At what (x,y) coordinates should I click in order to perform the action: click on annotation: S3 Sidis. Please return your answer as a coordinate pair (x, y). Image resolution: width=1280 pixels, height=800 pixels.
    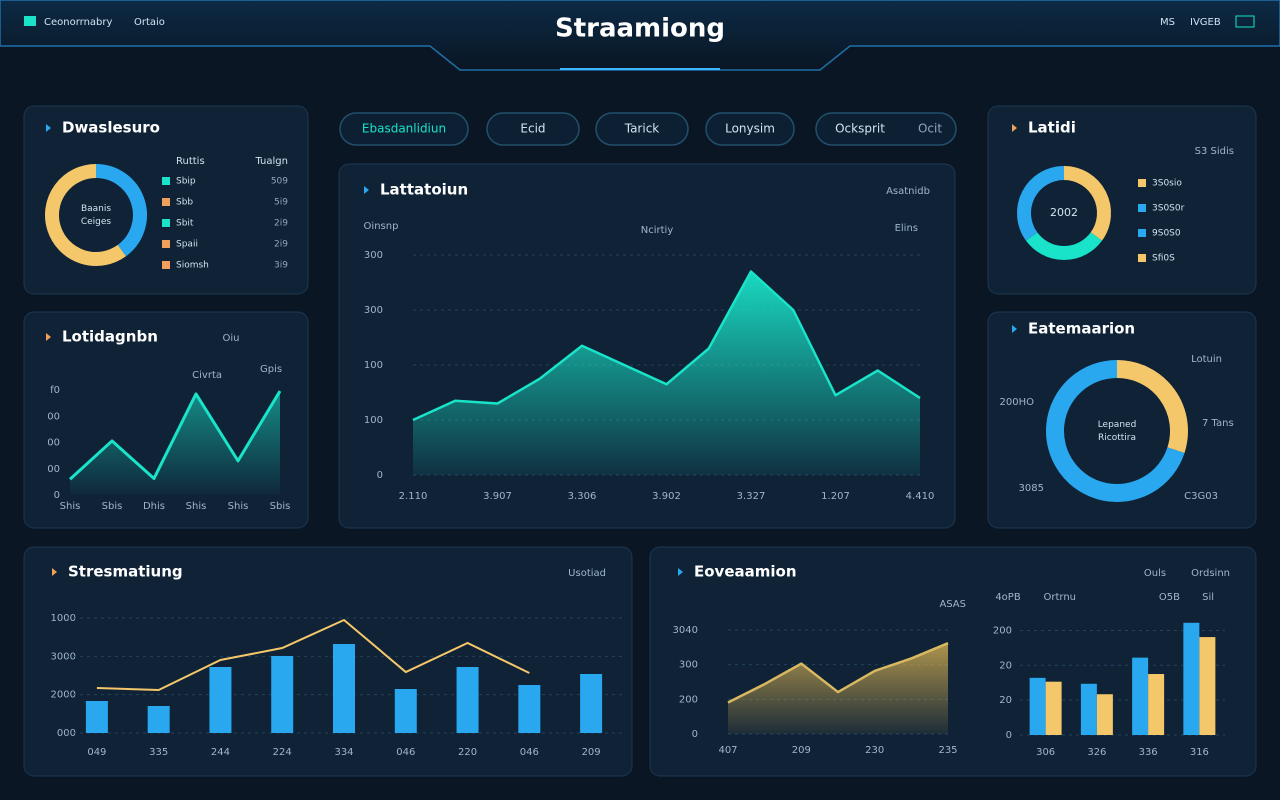
    Looking at the image, I should click on (1214, 151).